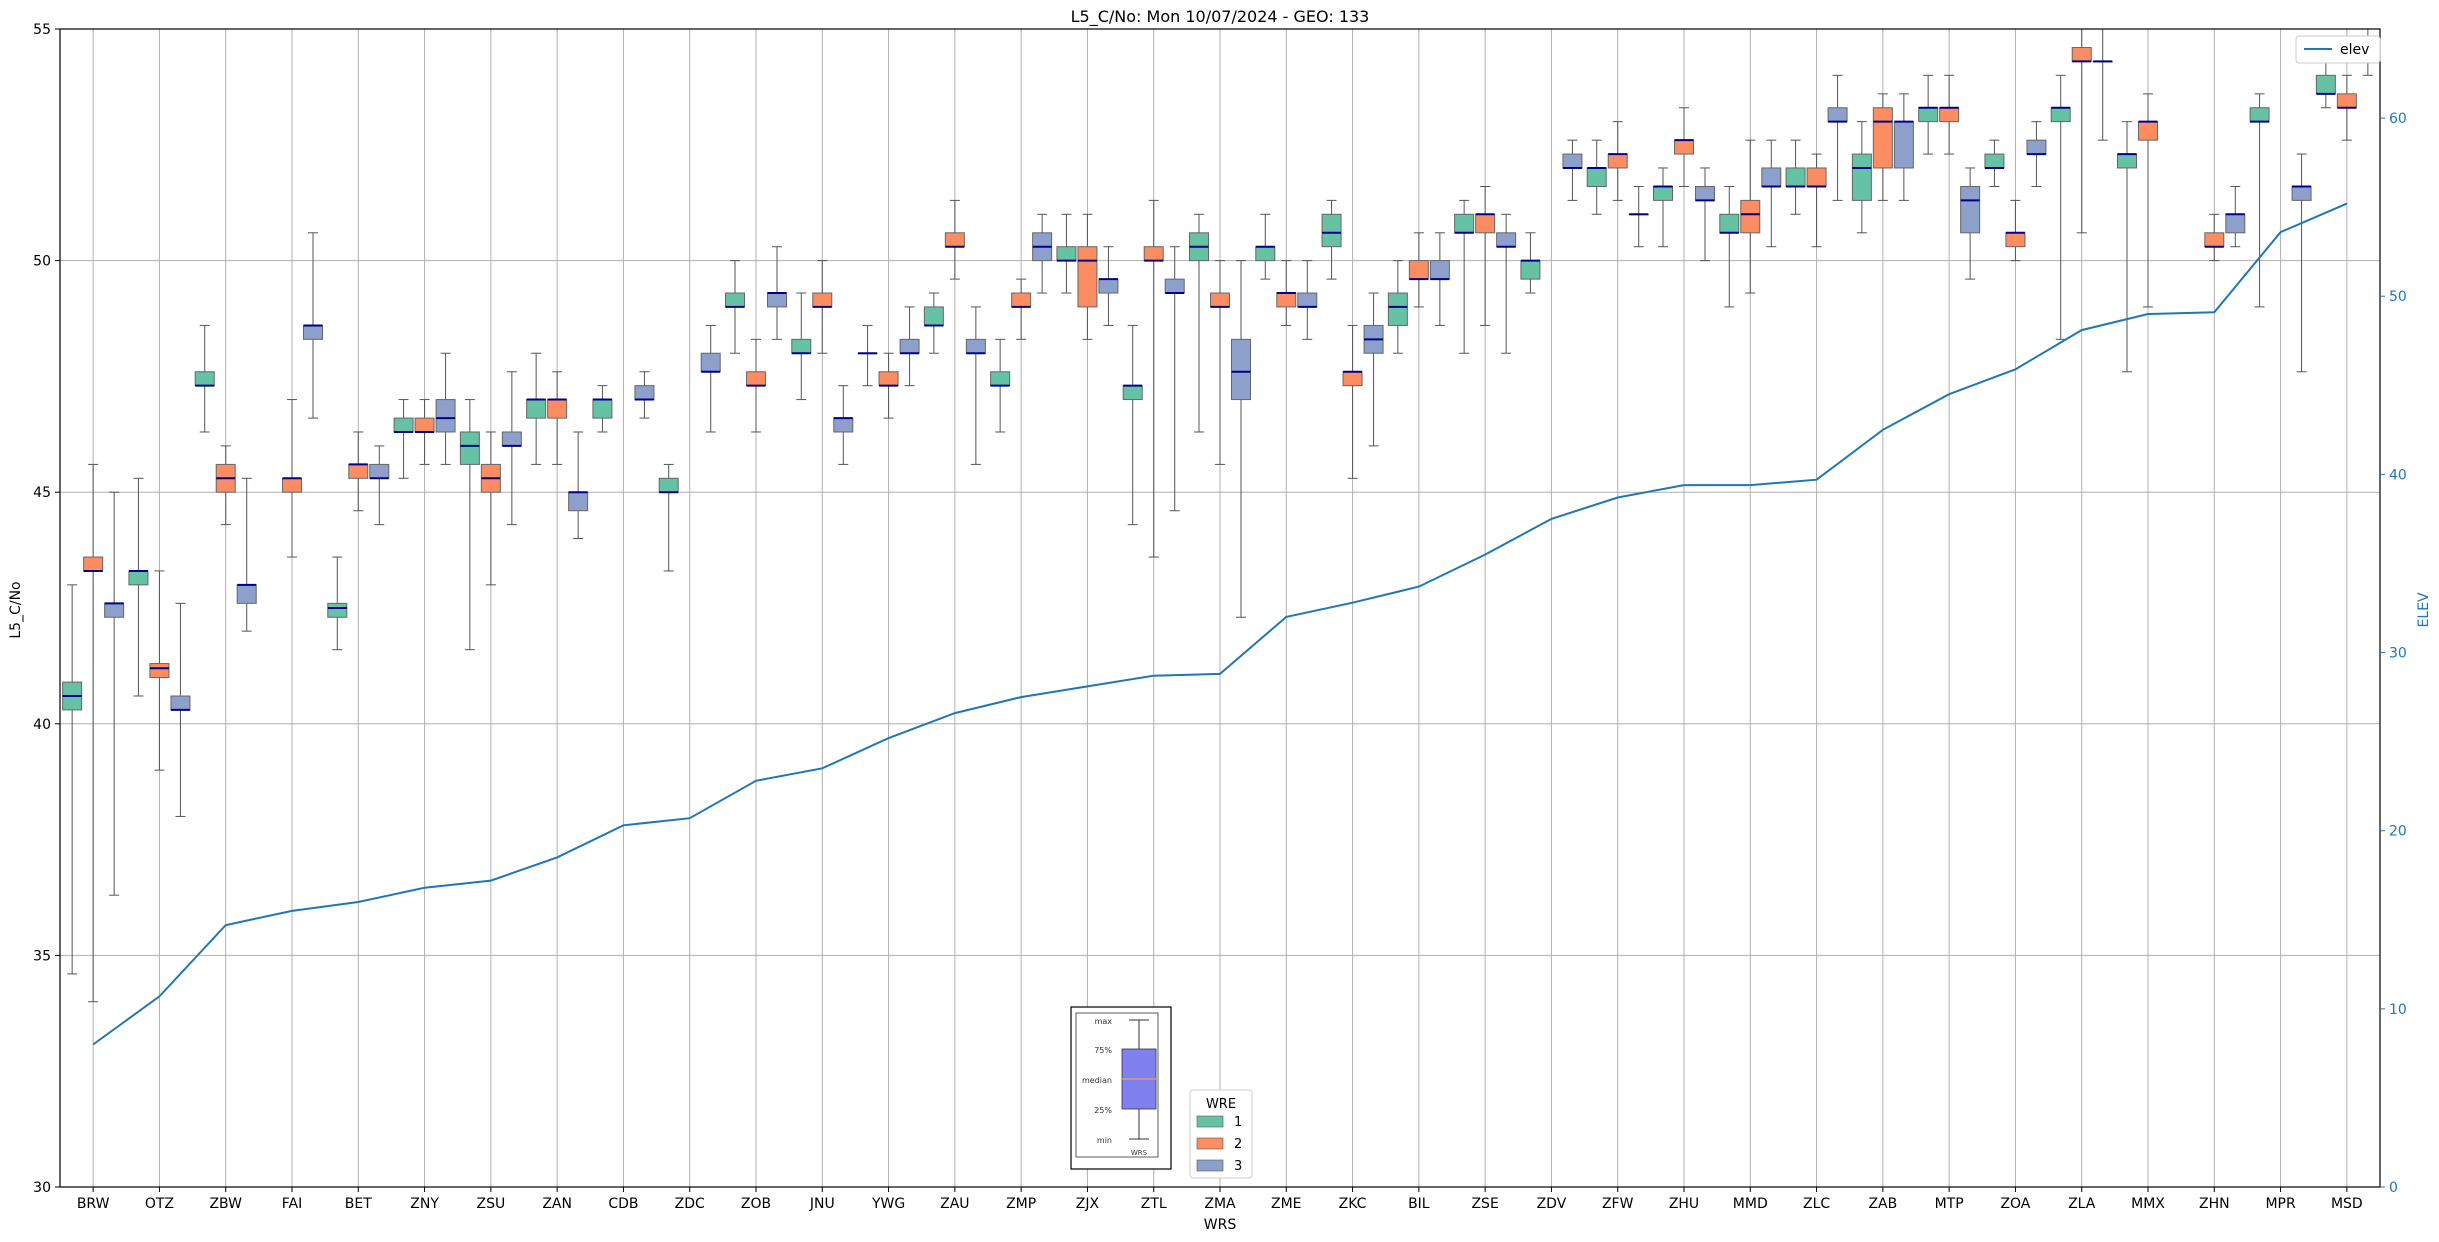 Image resolution: width=2439 pixels, height=1242 pixels. What do you see at coordinates (1552, 1204) in the screenshot?
I see `x-tick-label: ZDV` at bounding box center [1552, 1204].